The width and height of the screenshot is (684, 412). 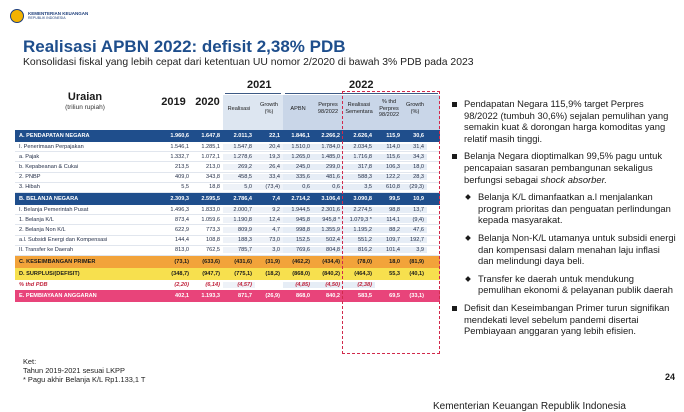 I want to click on row-label: 2. PNBP, so click(x=30, y=177).